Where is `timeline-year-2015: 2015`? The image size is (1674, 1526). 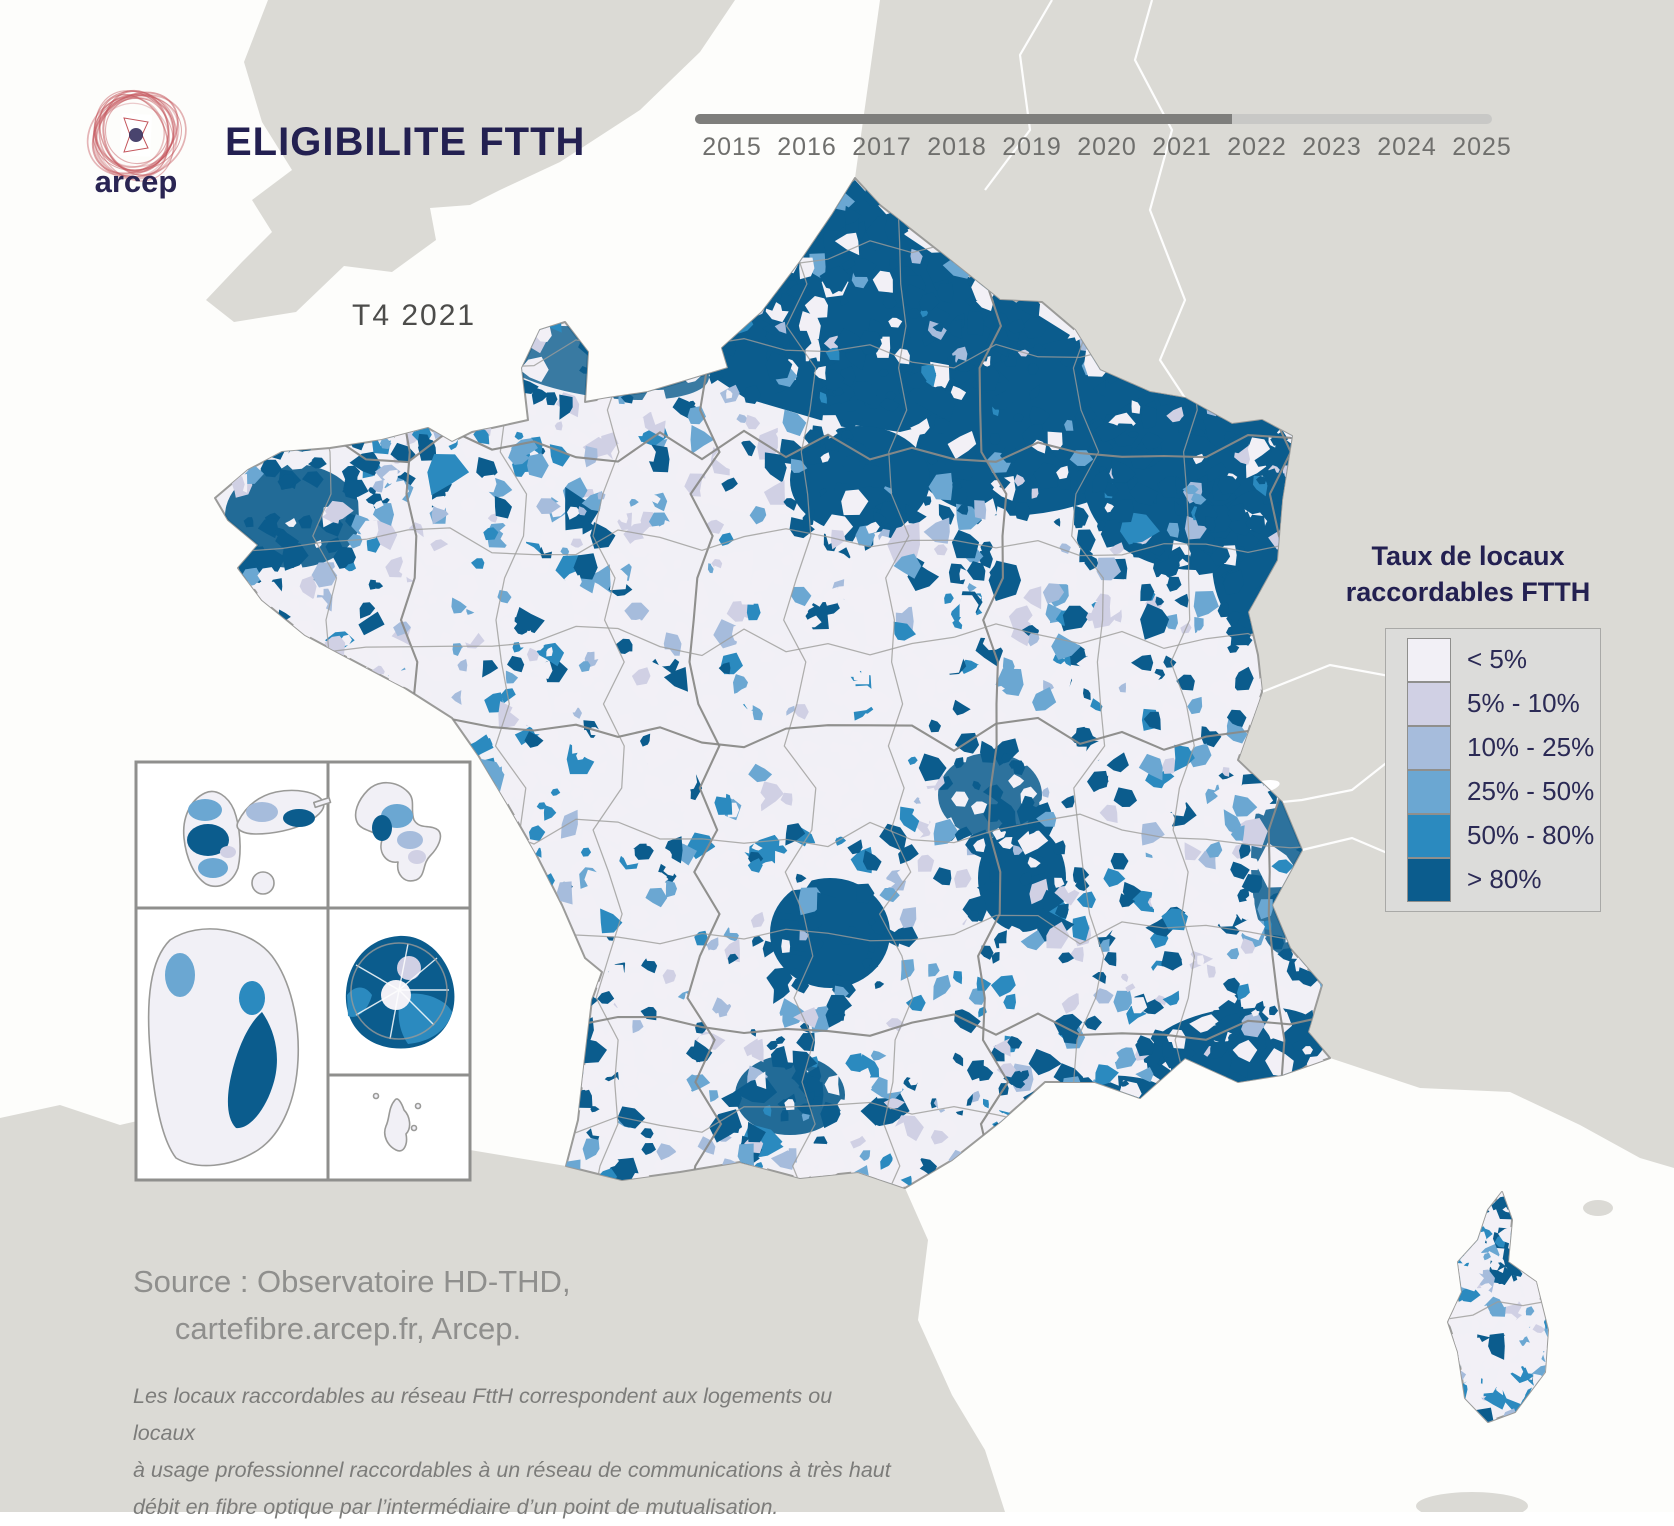
timeline-year-2015: 2015 is located at coordinates (732, 147).